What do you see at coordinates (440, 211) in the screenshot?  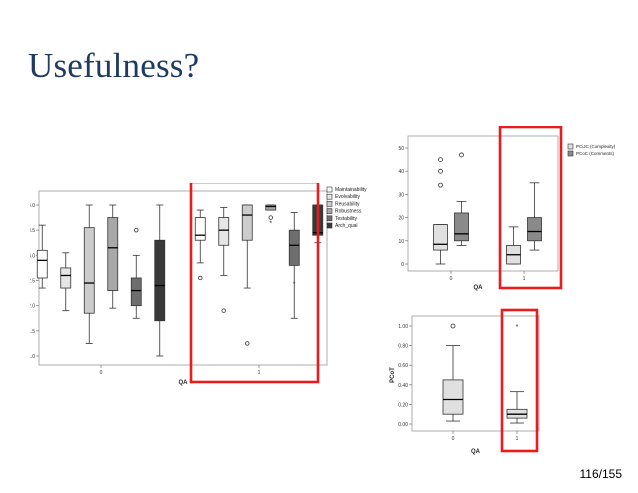 I see `box-pcijc-complexity--qa-0` at bounding box center [440, 211].